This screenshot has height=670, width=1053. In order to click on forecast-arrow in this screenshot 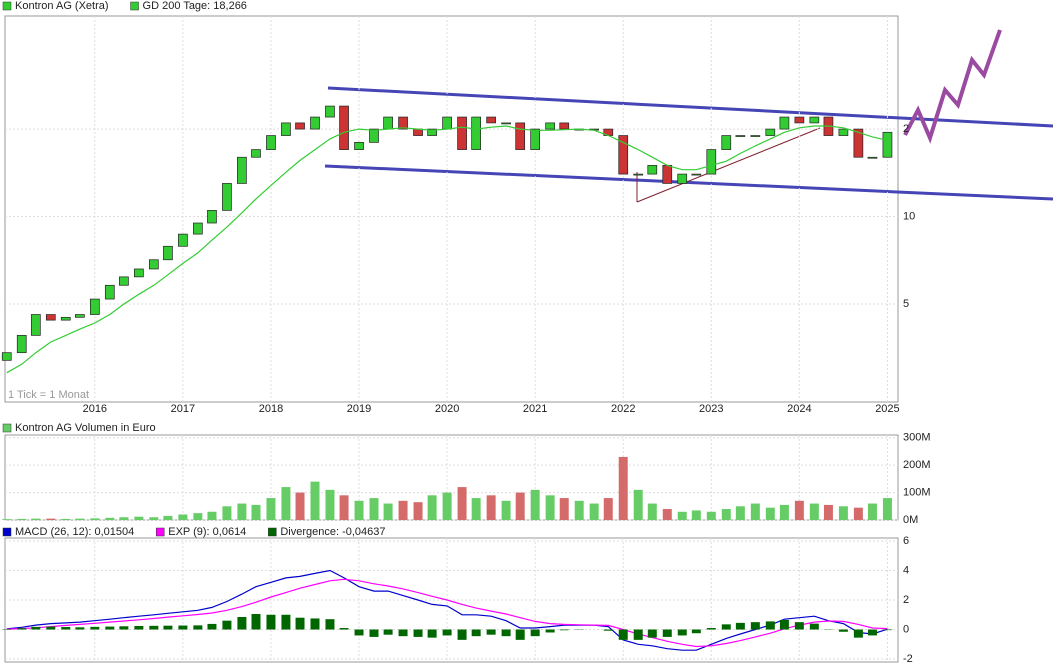, I will do `click(952, 86)`.